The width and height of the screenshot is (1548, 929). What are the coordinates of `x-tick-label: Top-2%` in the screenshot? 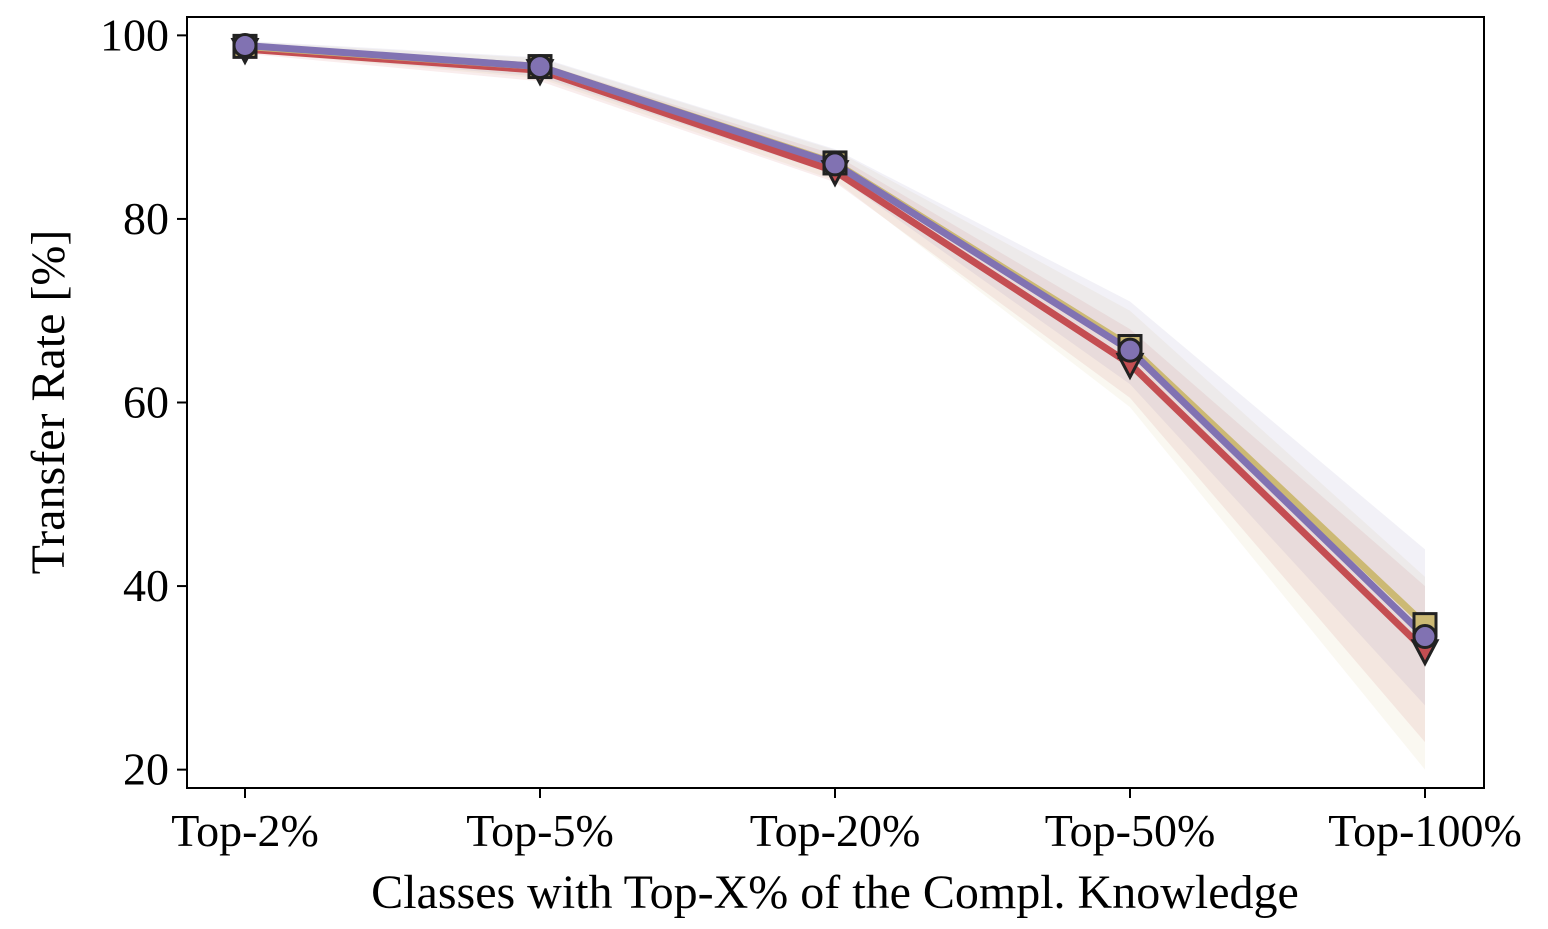 It's located at (245, 830).